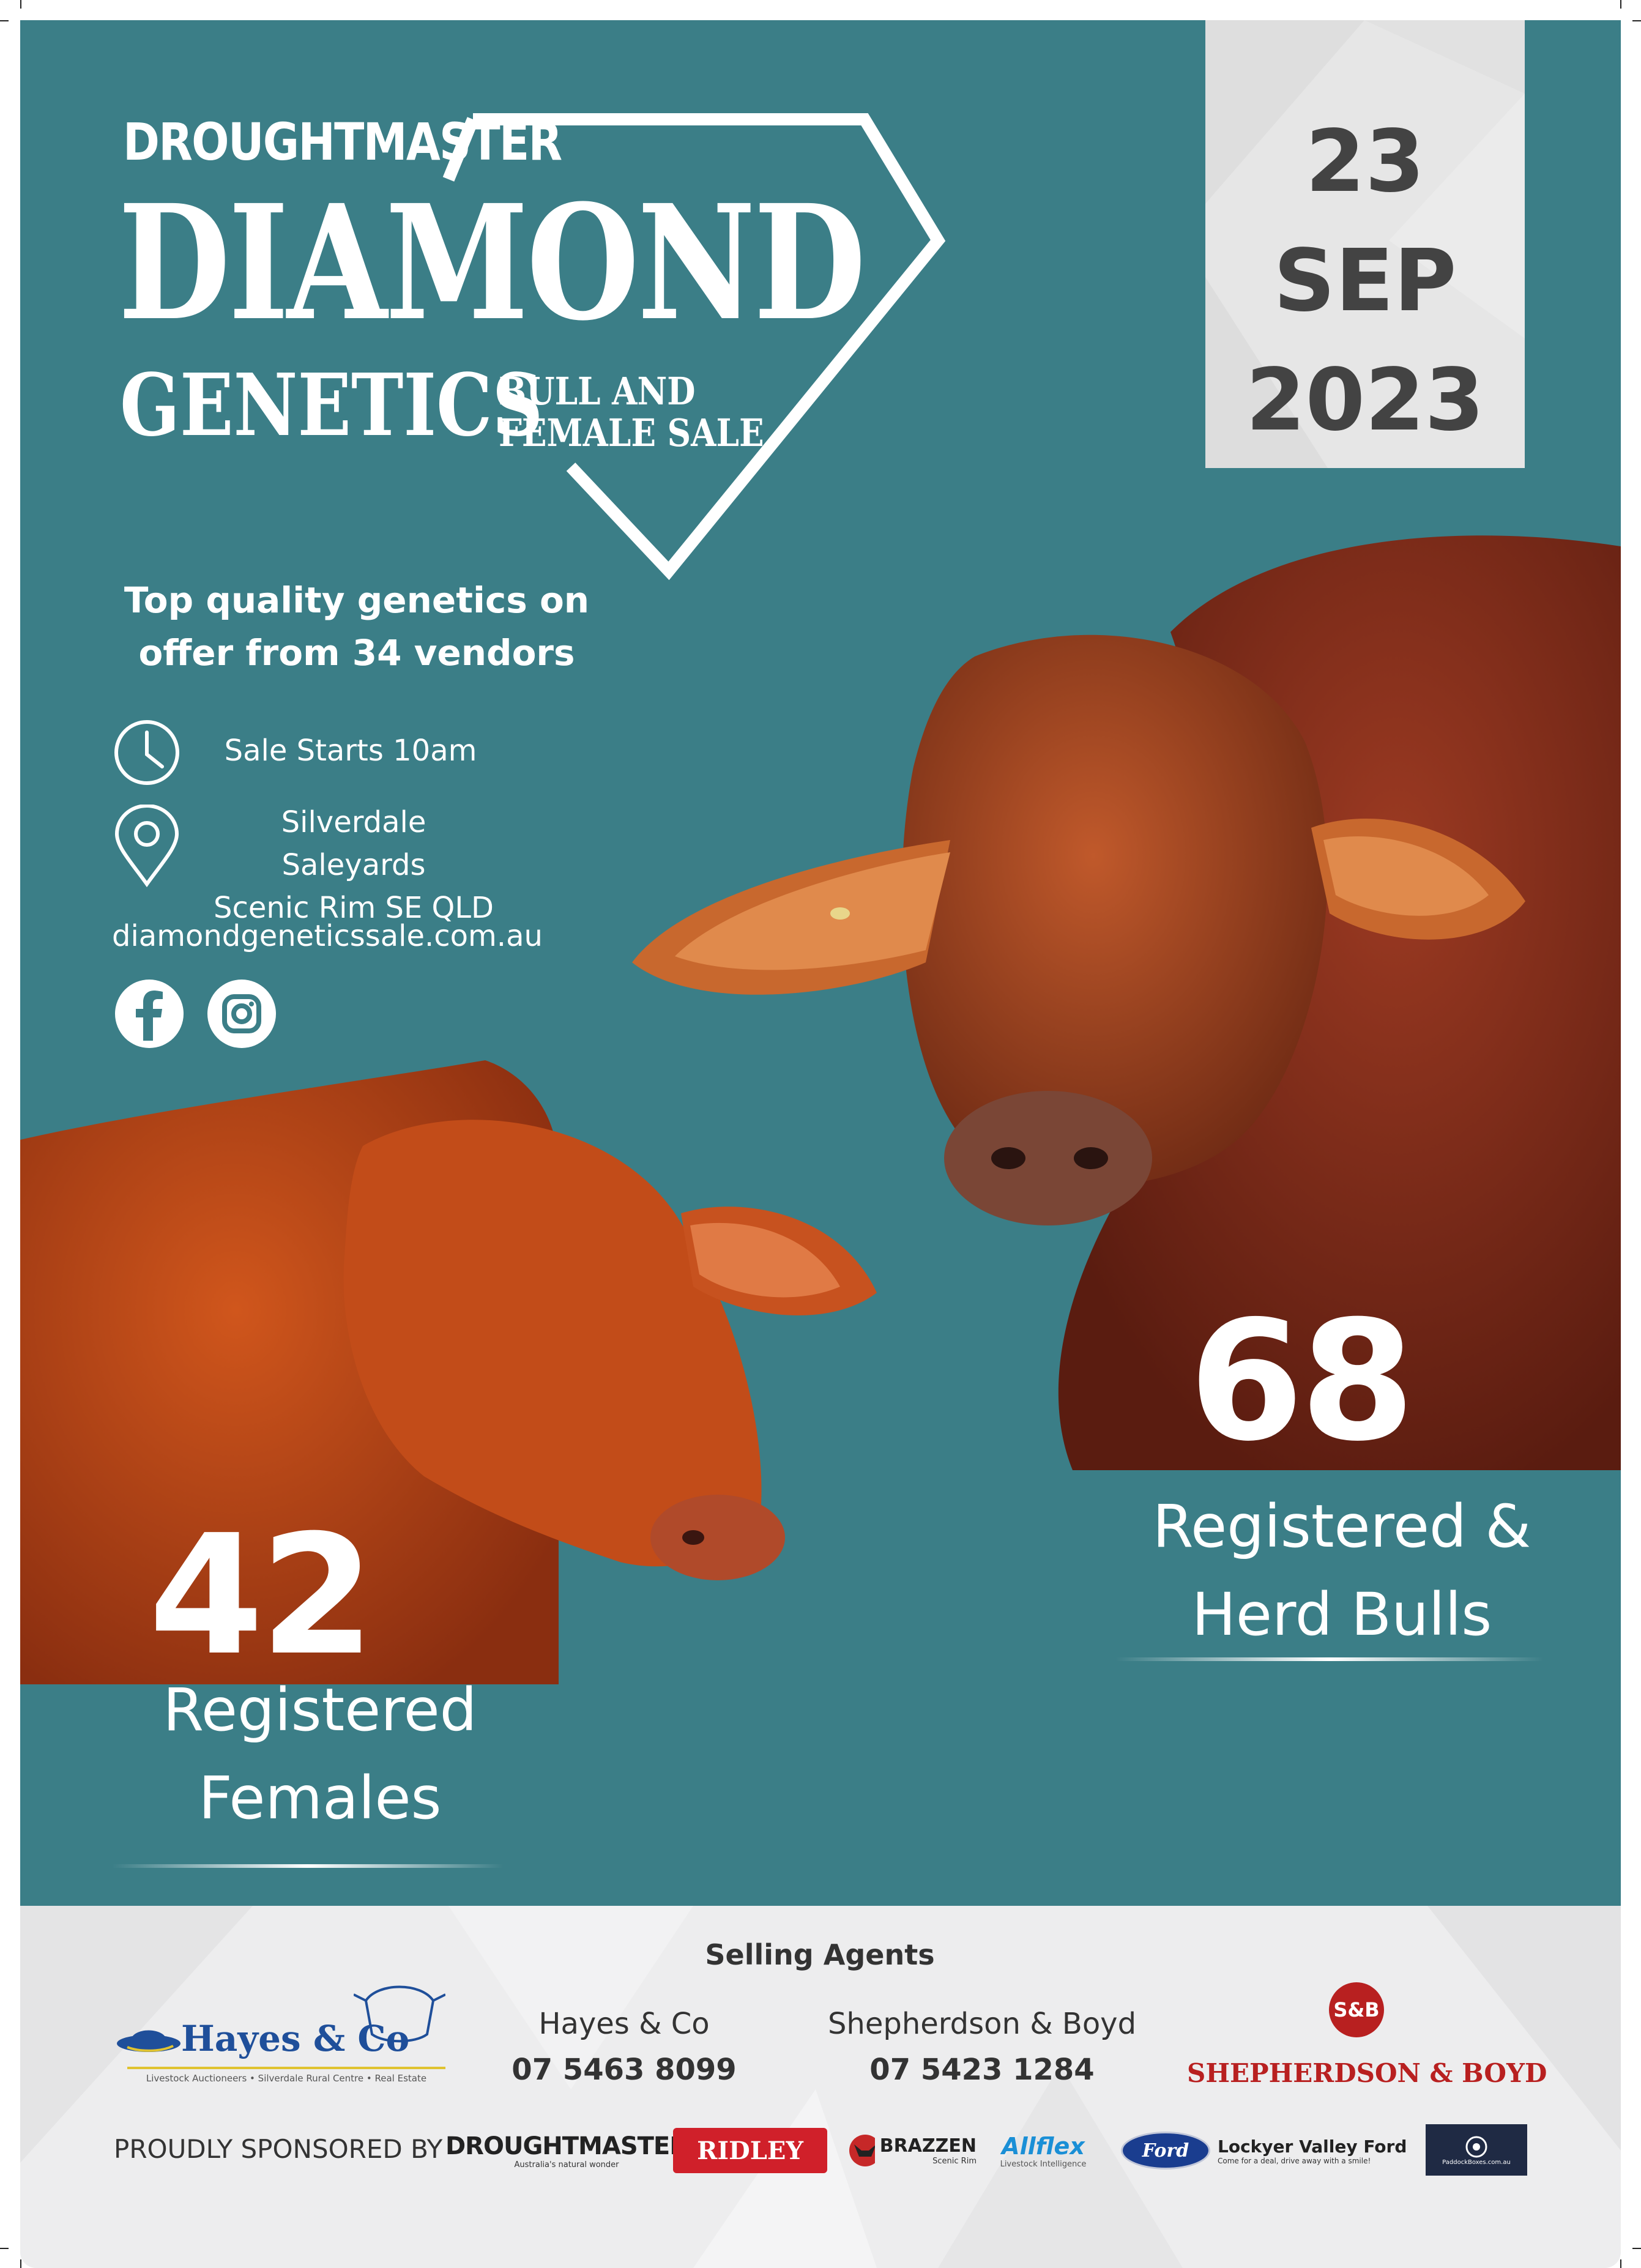 Image resolution: width=1641 pixels, height=2268 pixels. What do you see at coordinates (332, 406) in the screenshot?
I see `brand-genetics: GENETICS` at bounding box center [332, 406].